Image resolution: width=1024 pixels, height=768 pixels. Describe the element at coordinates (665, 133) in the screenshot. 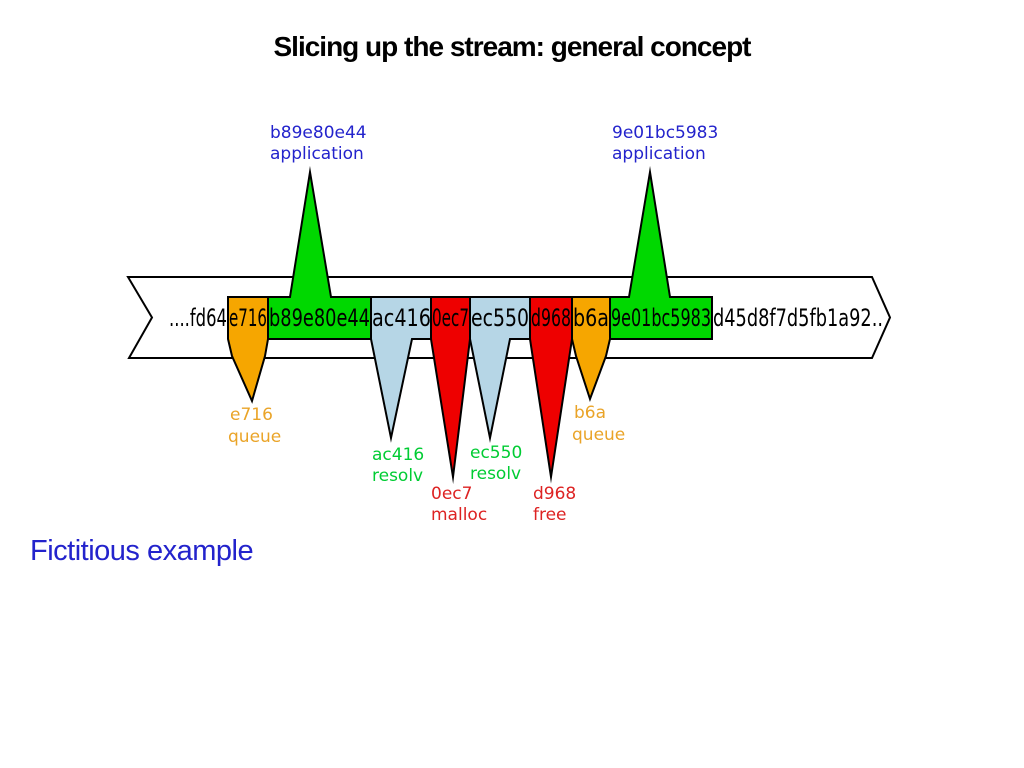

I see `label-9e01bc5983-hash: 9e01bc5983` at that location.